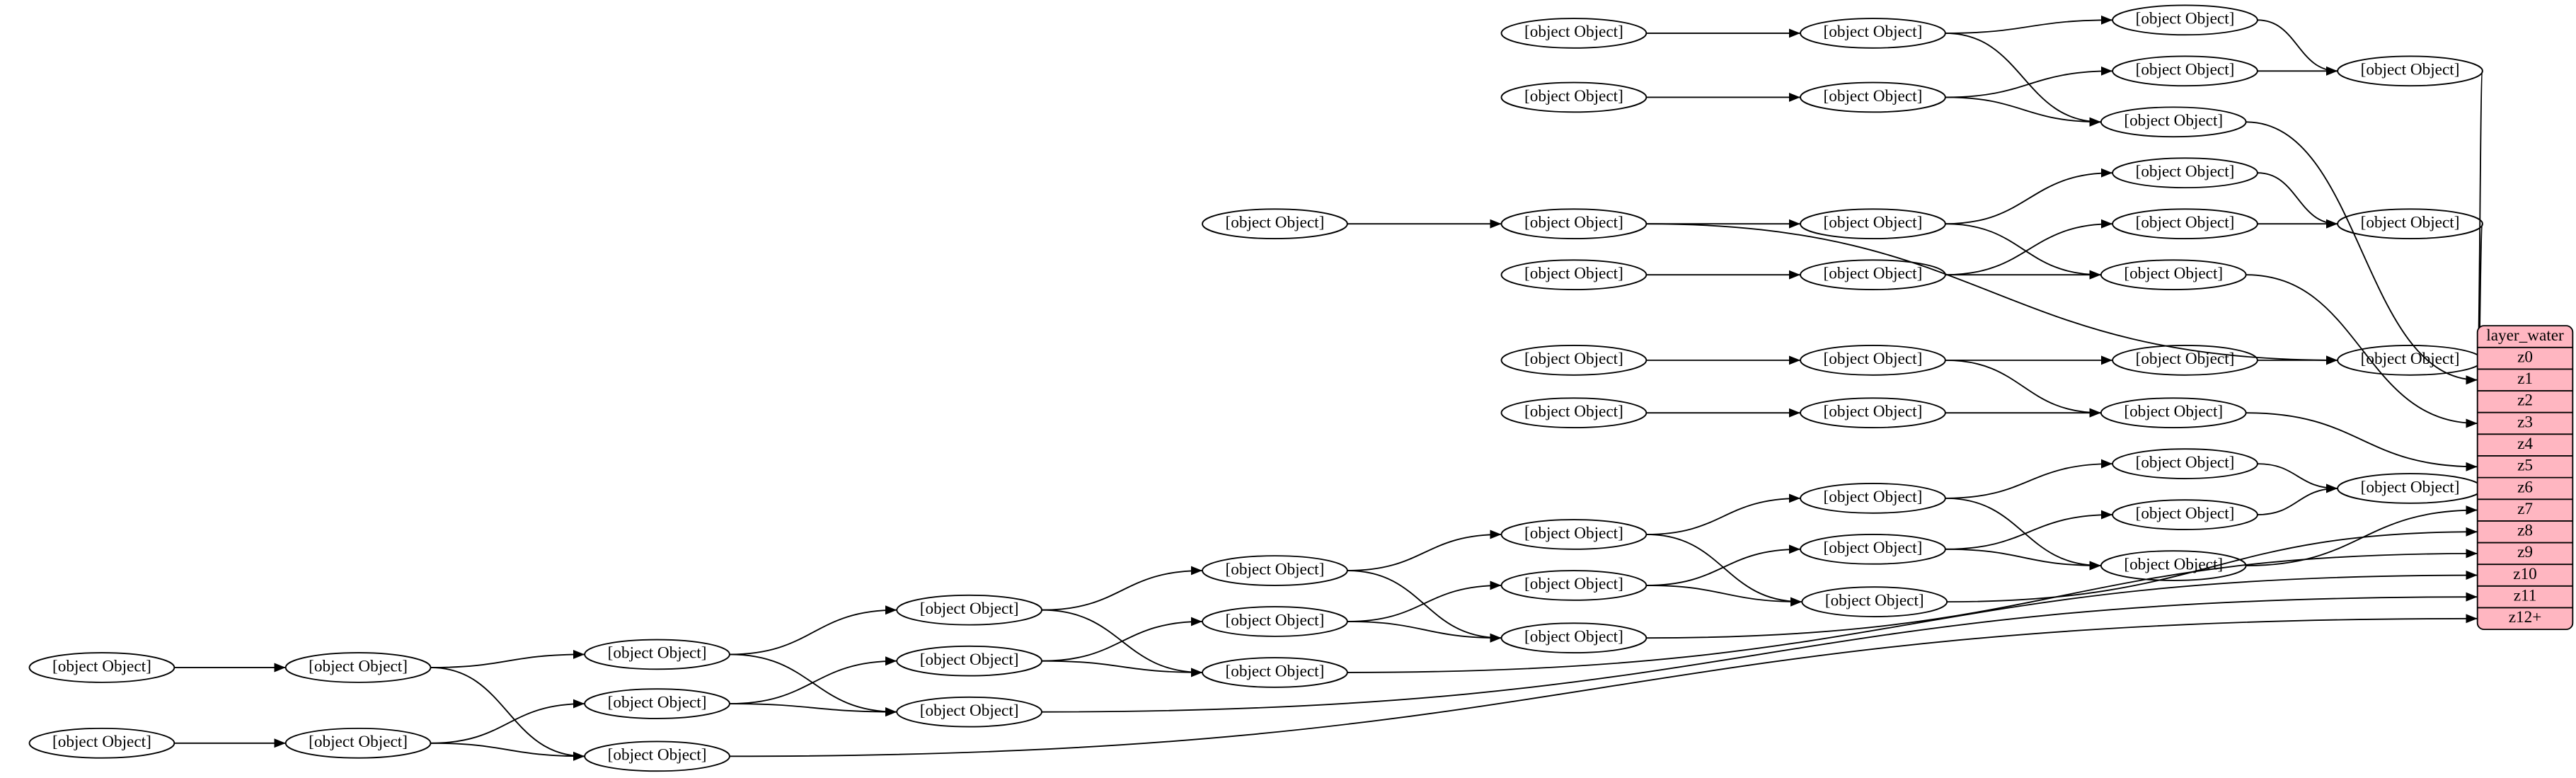 Image resolution: width=2576 pixels, height=778 pixels. I want to click on record-field: z6, so click(2525, 487).